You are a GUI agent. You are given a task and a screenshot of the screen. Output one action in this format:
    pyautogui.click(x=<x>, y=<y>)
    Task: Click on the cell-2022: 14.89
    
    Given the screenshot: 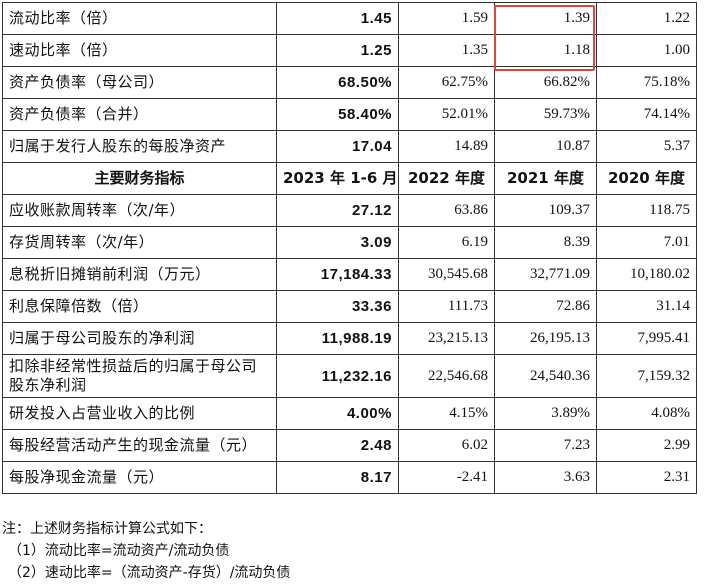 What is the action you would take?
    pyautogui.click(x=446, y=146)
    